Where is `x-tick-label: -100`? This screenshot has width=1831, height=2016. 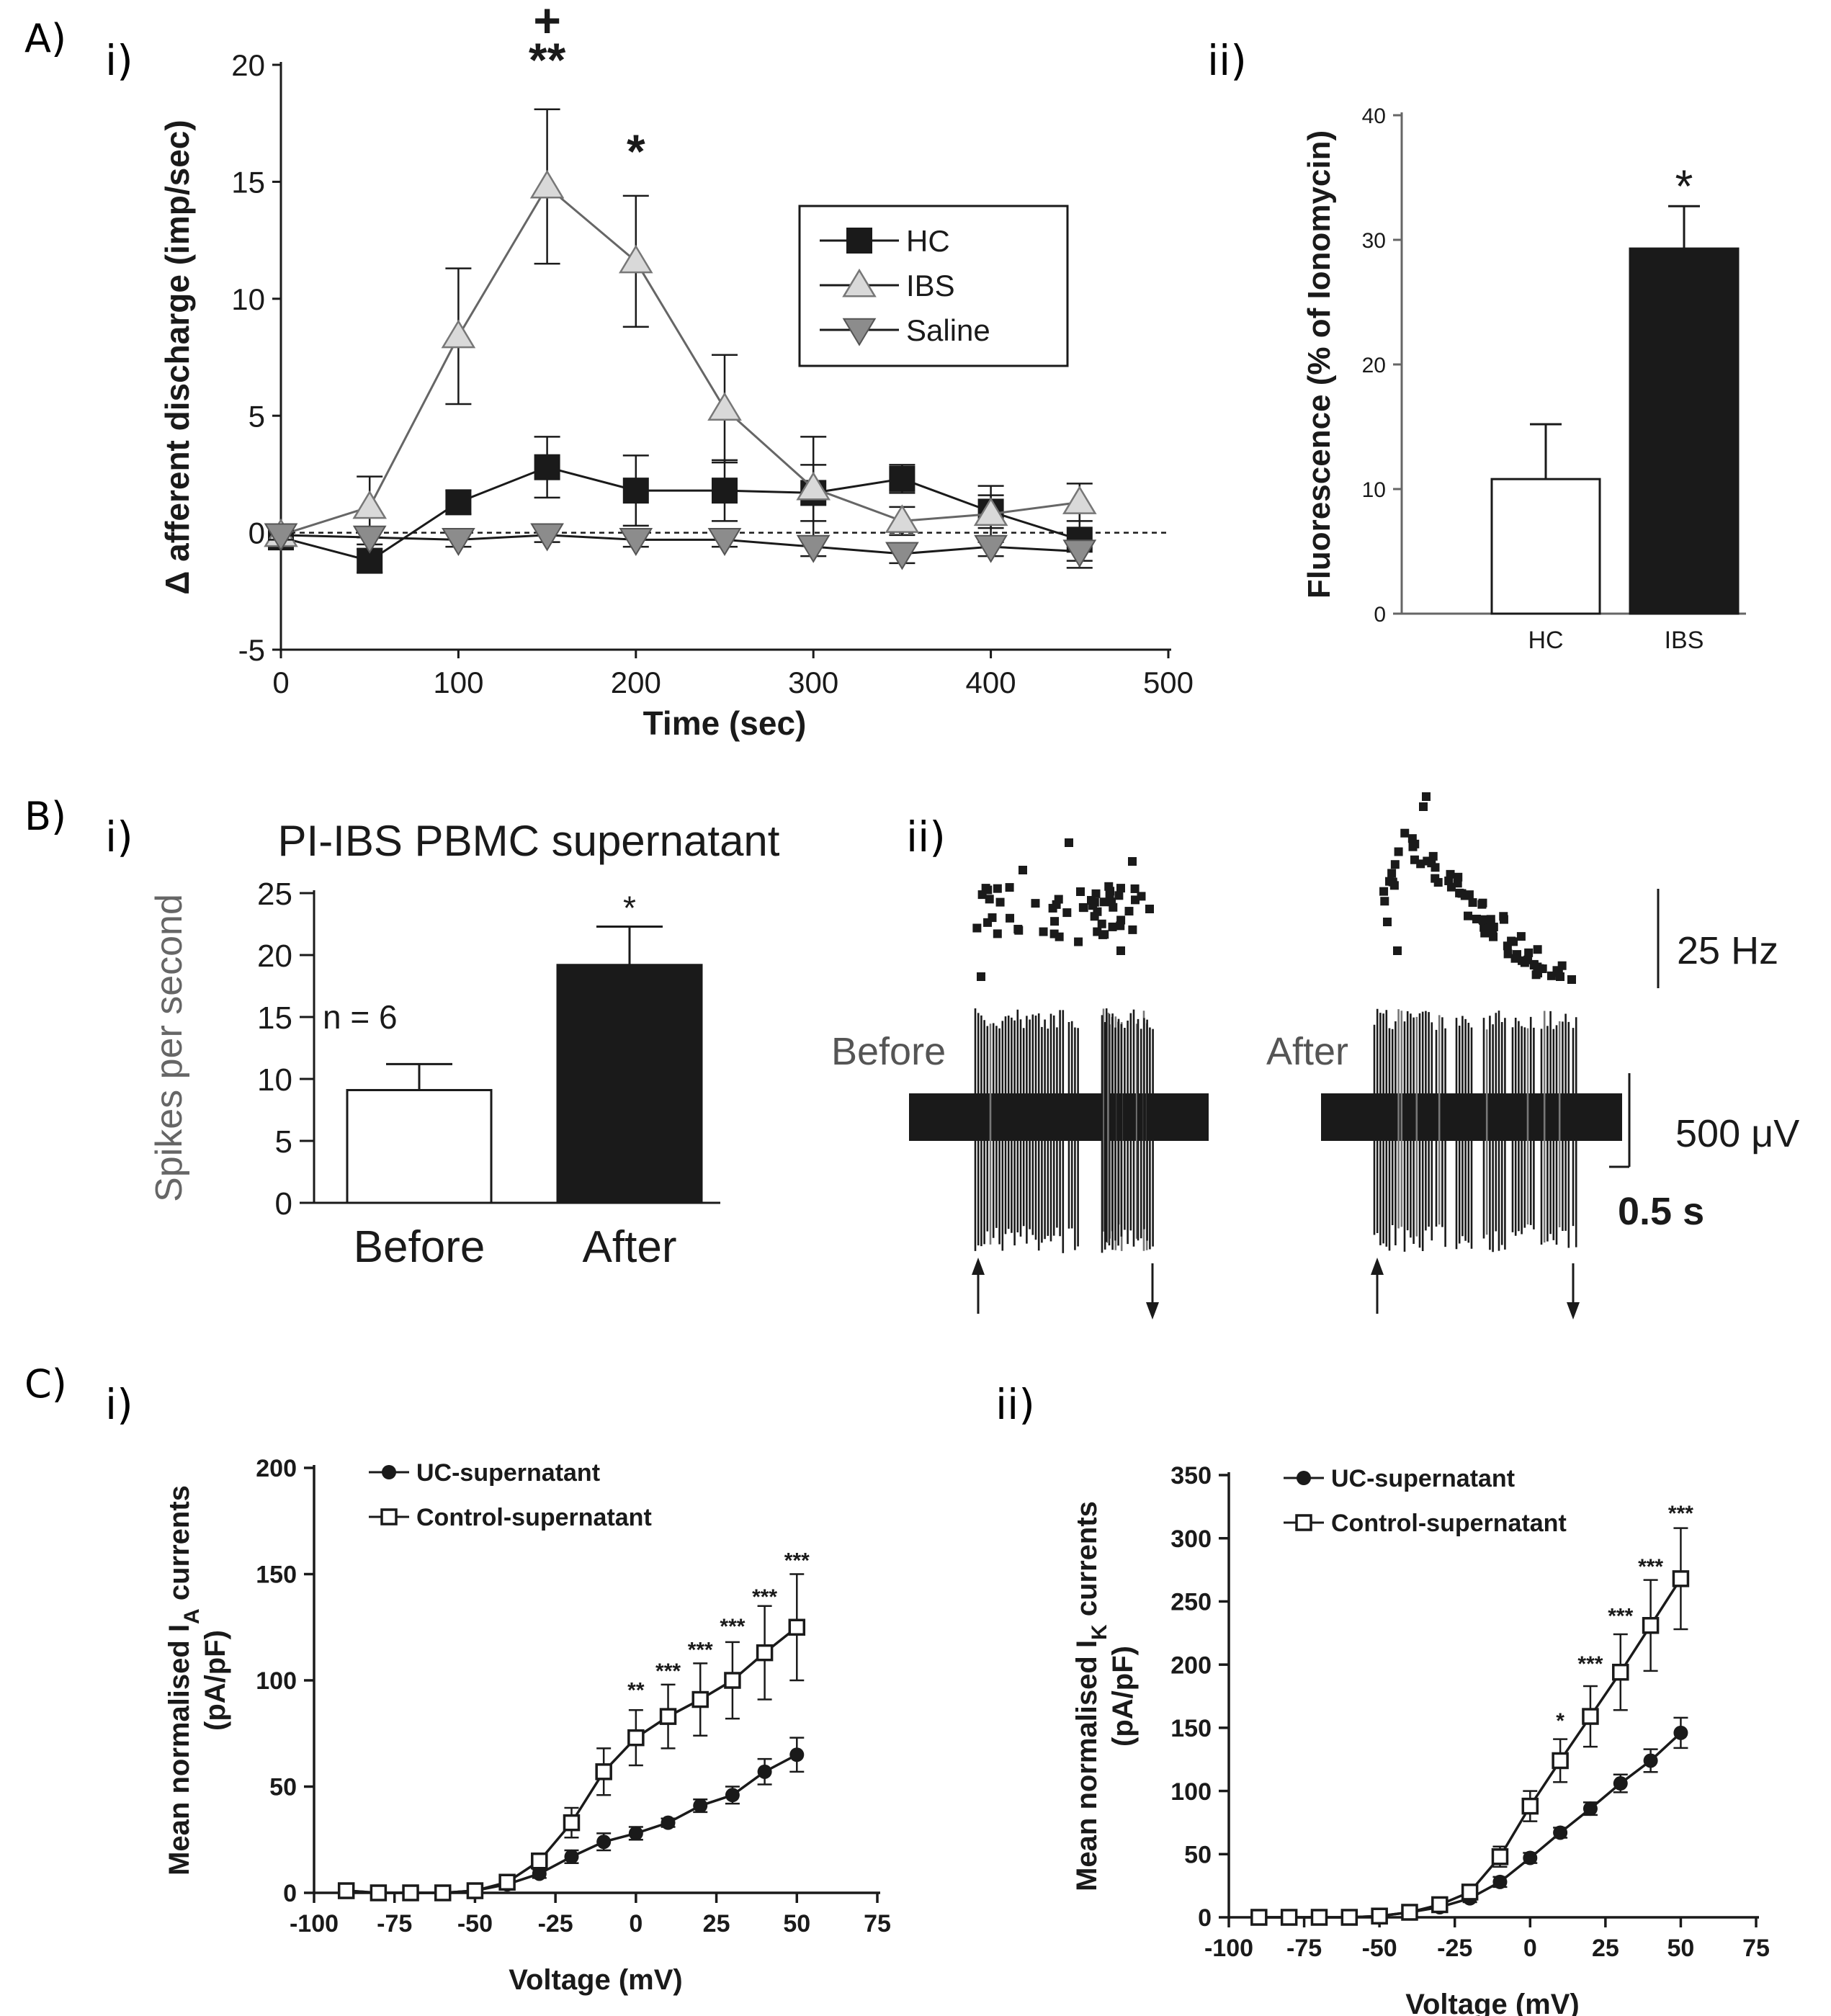
x-tick-label: -100 is located at coordinates (314, 1923).